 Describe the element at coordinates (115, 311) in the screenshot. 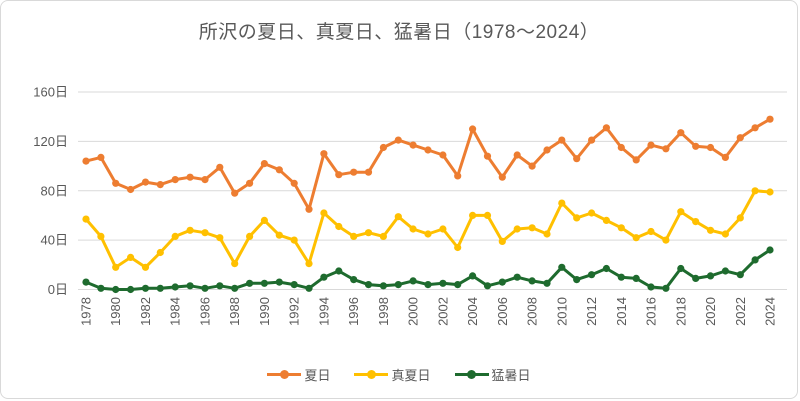

I see `x-tick-label: 1980` at that location.